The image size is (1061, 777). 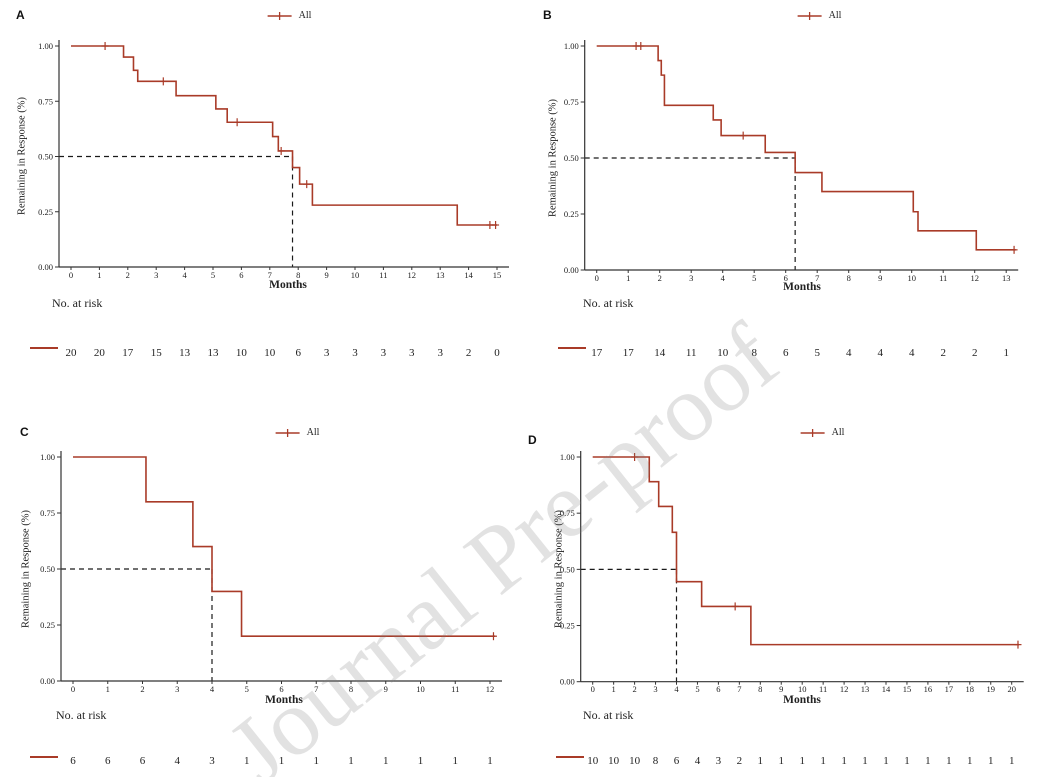 What do you see at coordinates (386, 689) in the screenshot?
I see `svg-text: 9` at bounding box center [386, 689].